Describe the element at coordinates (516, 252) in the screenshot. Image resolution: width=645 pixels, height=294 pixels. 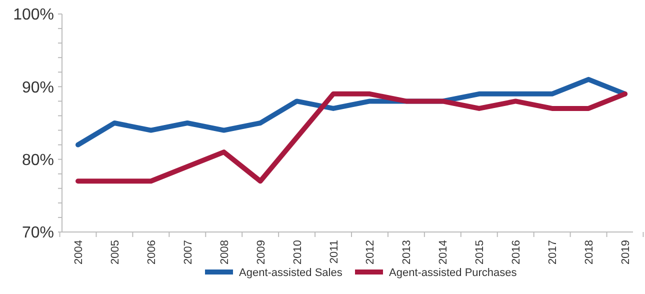
I see `x-tick-label: 2016` at that location.